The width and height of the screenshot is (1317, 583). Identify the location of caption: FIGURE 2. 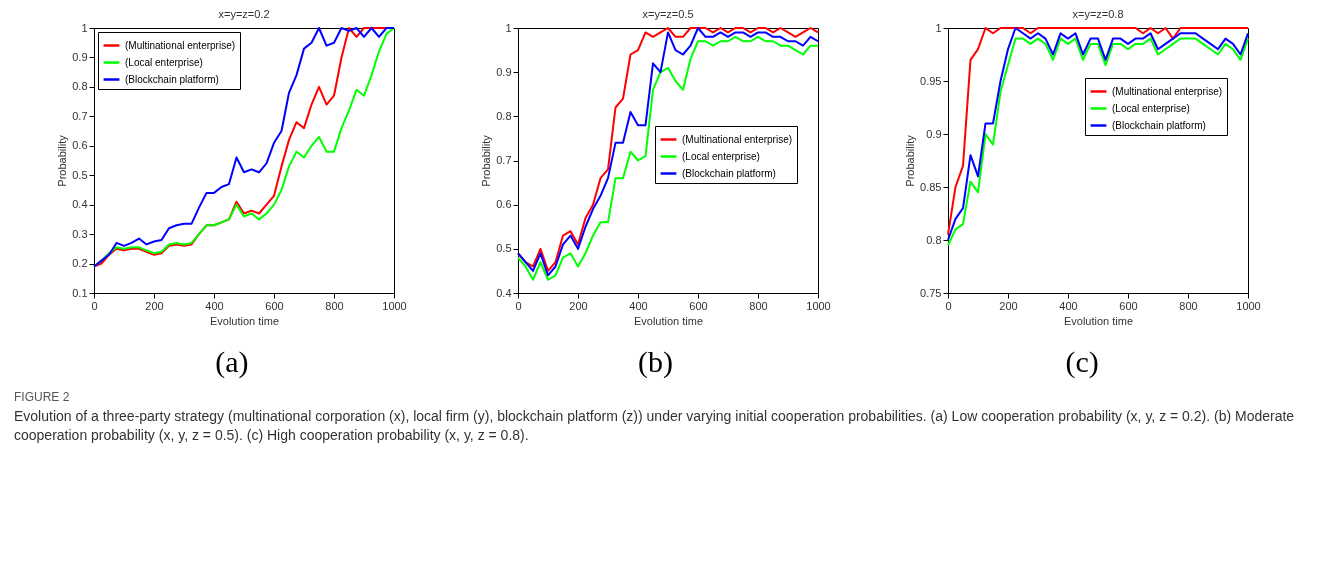
(42, 397).